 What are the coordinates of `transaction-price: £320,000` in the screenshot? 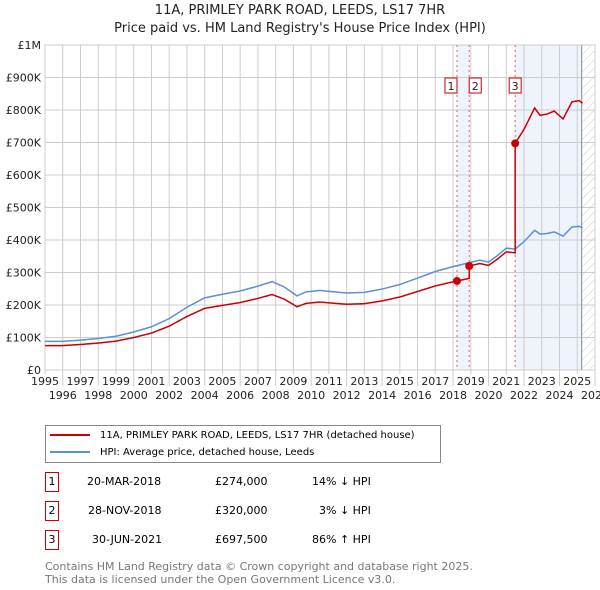 It's located at (241, 510).